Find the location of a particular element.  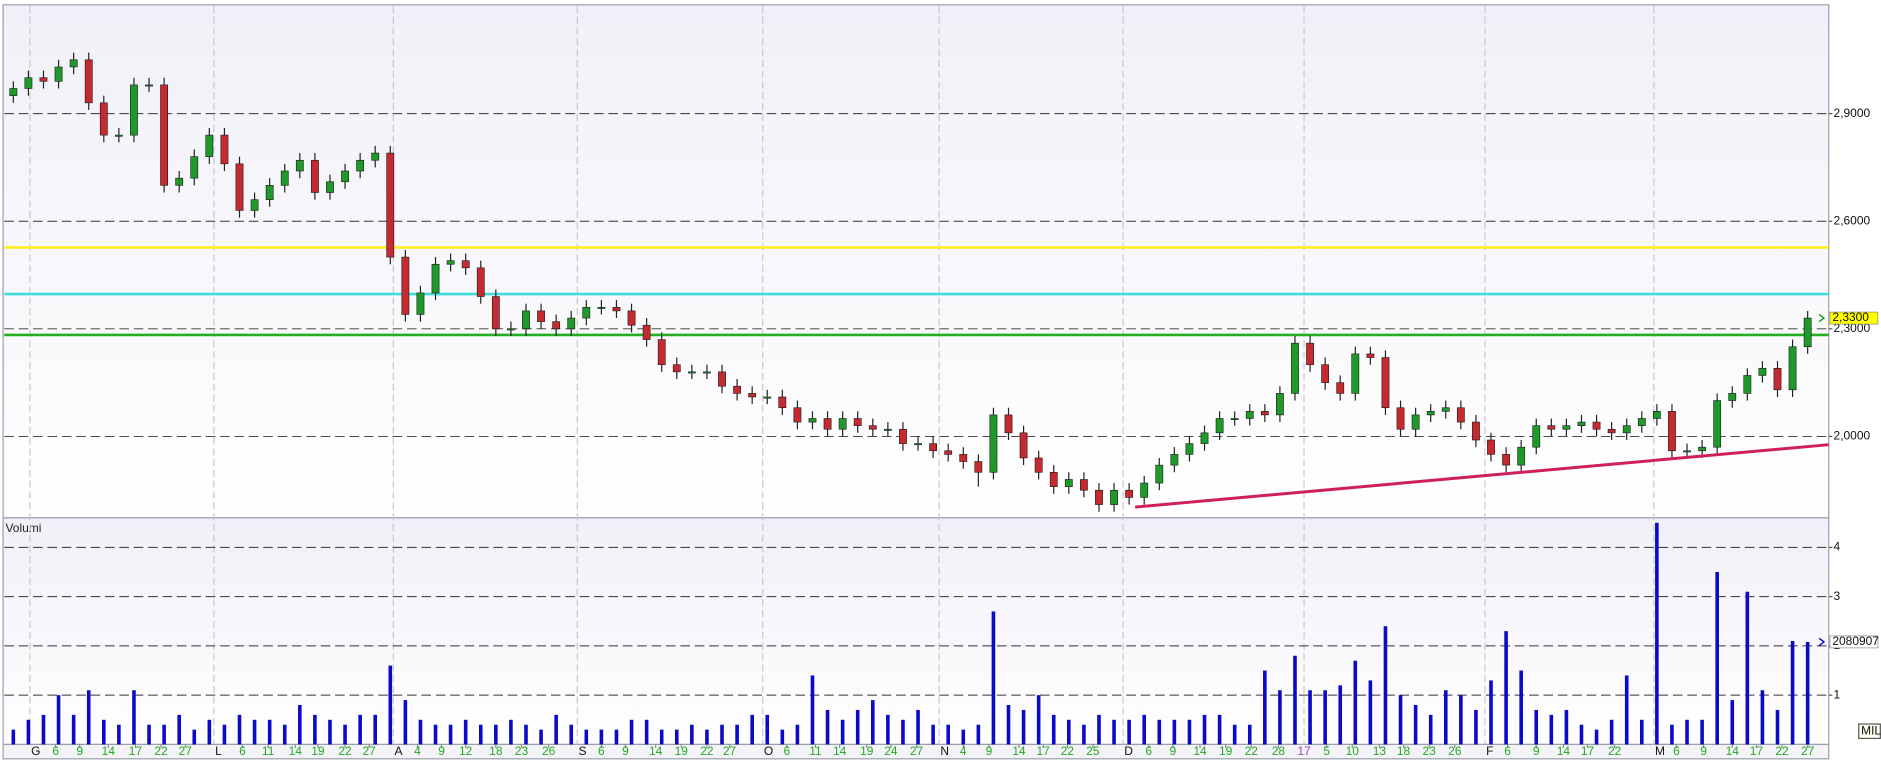

x-tick-label: 24 is located at coordinates (891, 751).